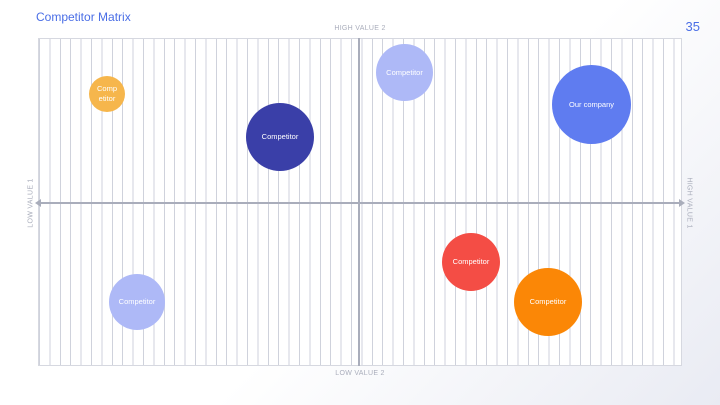 The image size is (720, 405). I want to click on bubble-competitor-navy: Competitor, so click(280, 137).